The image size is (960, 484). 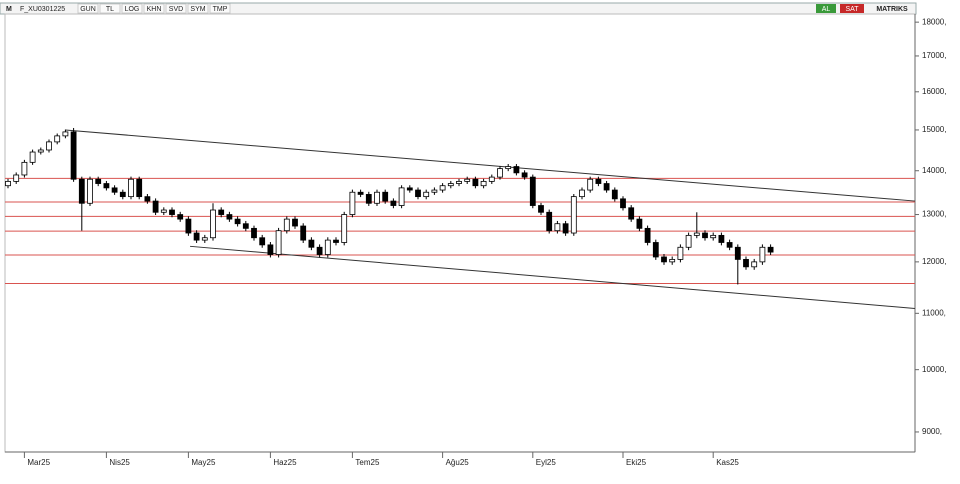 What do you see at coordinates (119, 462) in the screenshot?
I see `x-tick-label: Nis25` at bounding box center [119, 462].